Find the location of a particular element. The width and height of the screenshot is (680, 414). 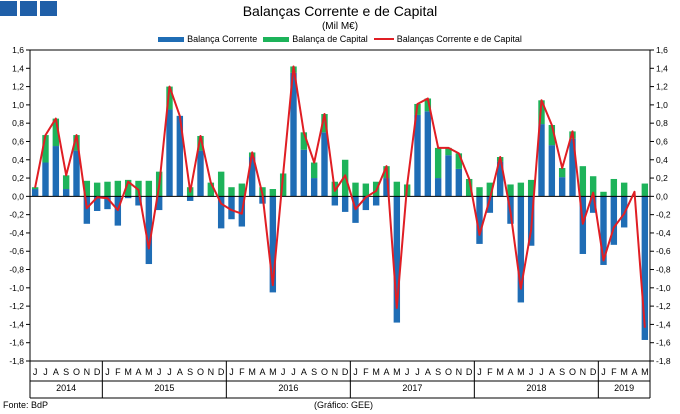

y-tick-label-left: 0,4 is located at coordinates (18, 160).